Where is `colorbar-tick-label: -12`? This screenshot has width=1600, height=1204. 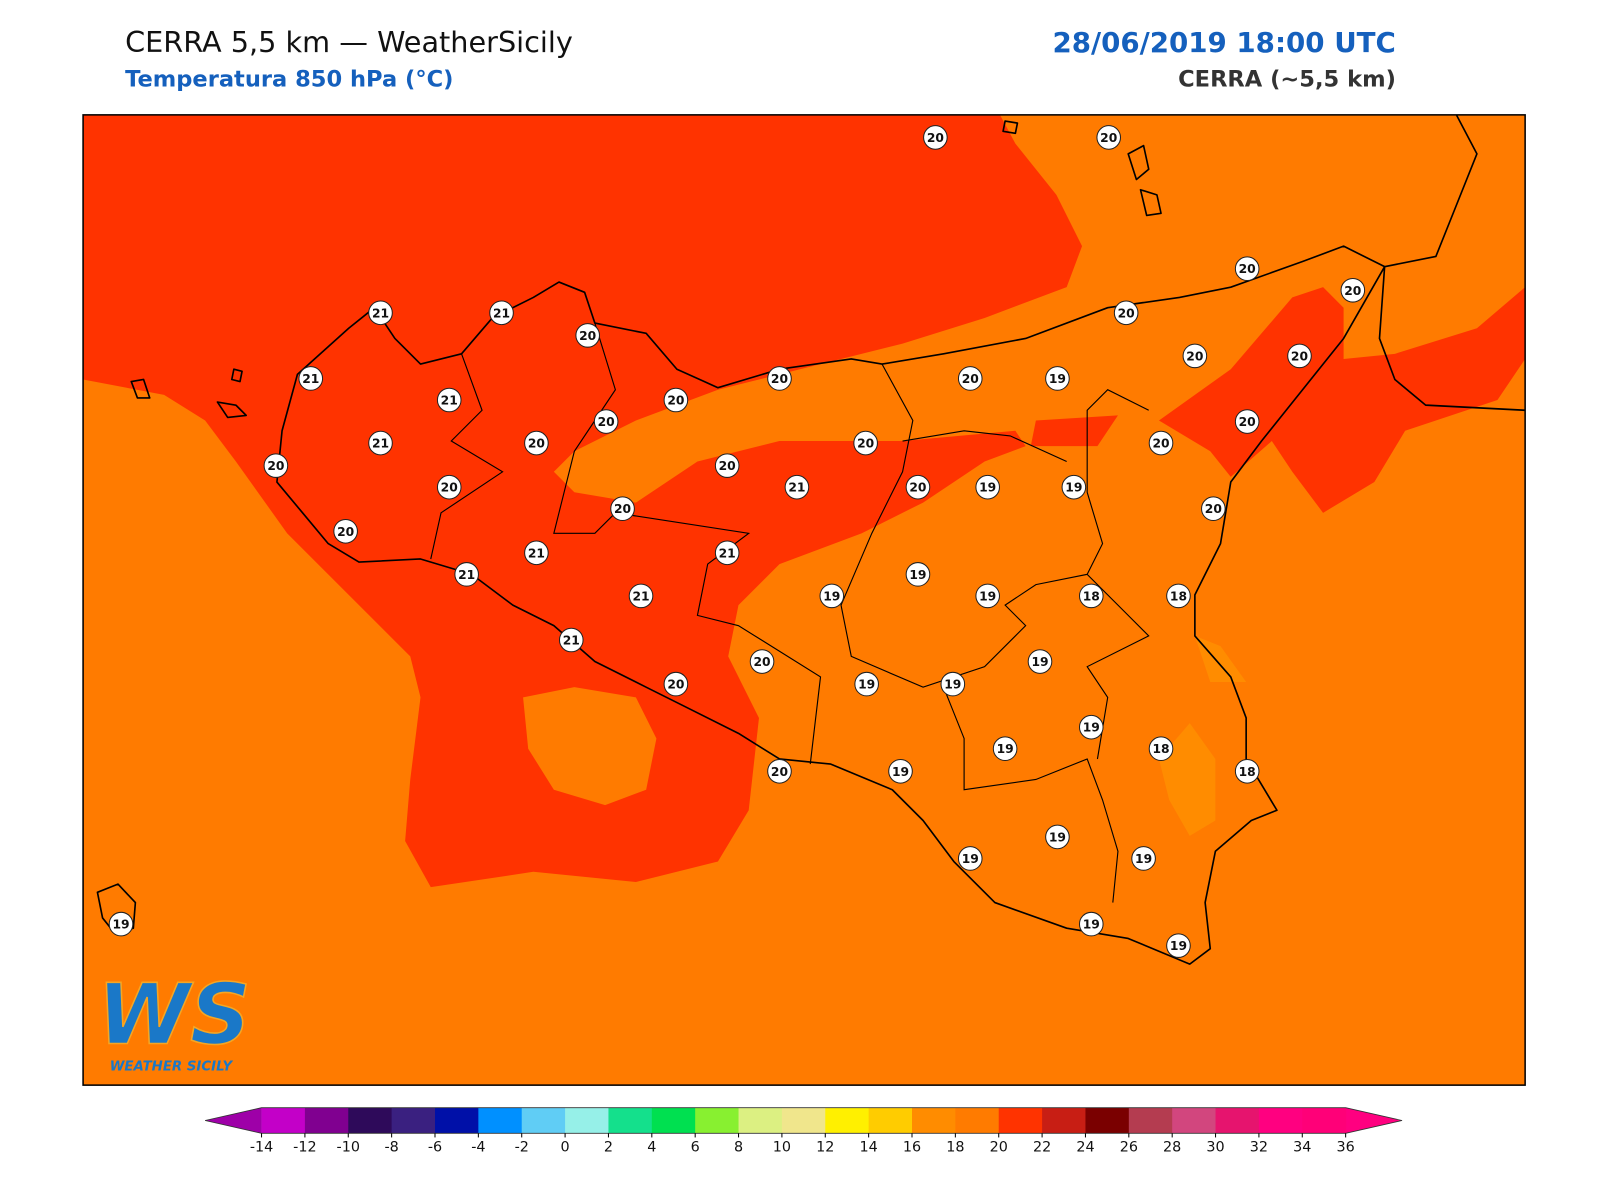 colorbar-tick-label: -12 is located at coordinates (304, 1148).